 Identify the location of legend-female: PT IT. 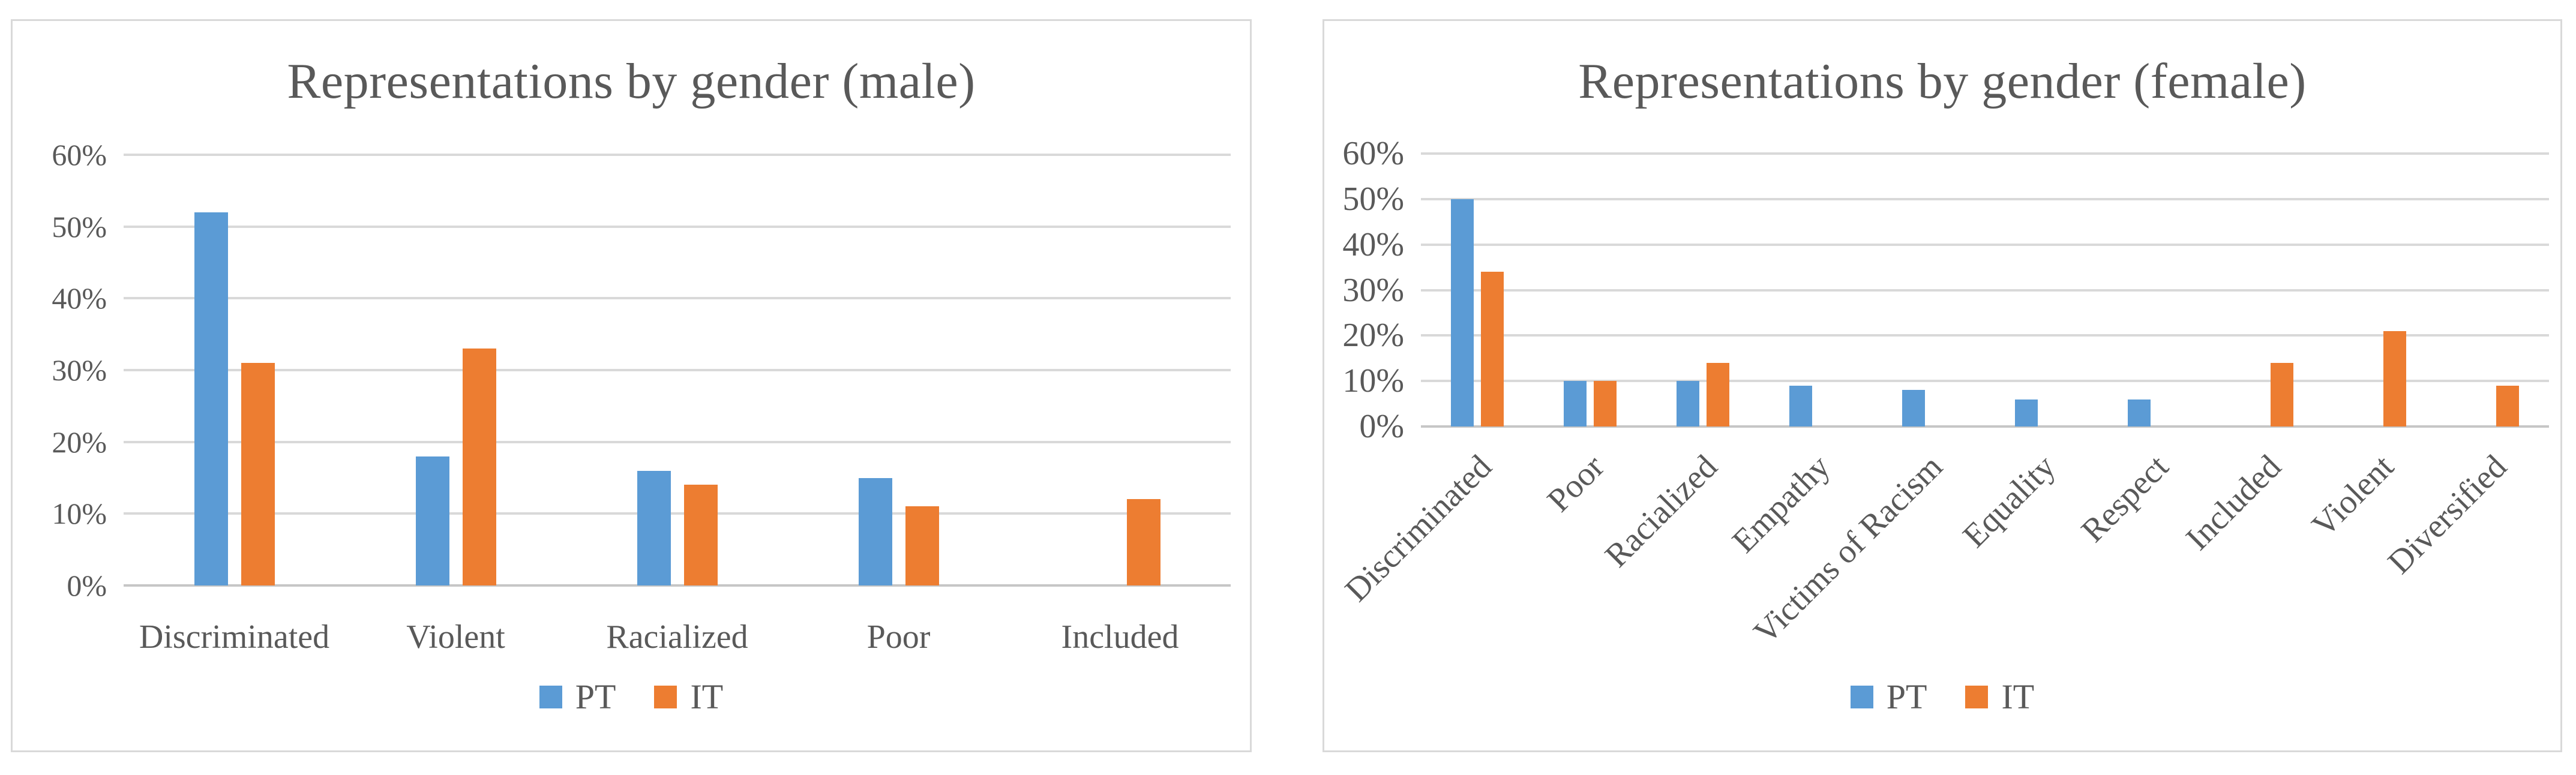
(1942, 697).